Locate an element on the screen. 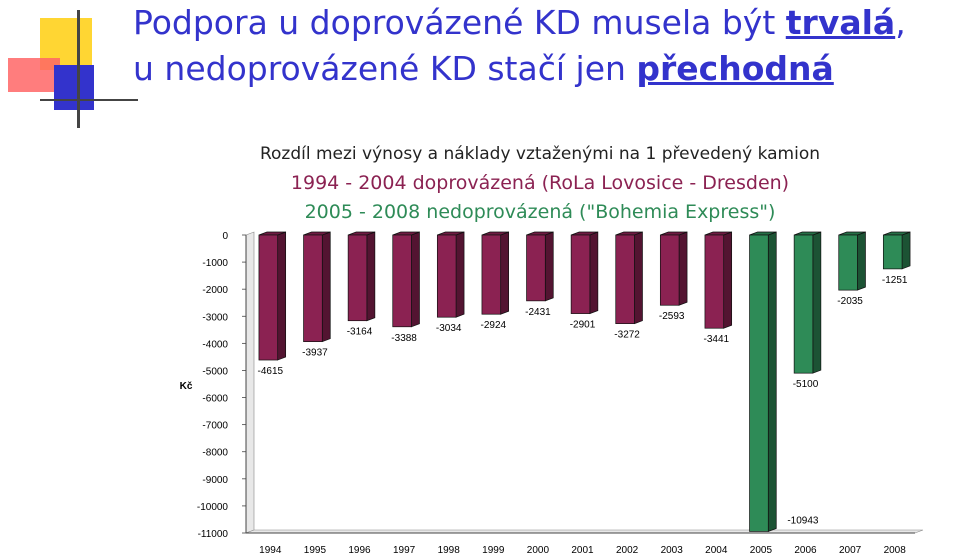 The width and height of the screenshot is (960, 557). y-tick-label: -1000 is located at coordinates (215, 263).